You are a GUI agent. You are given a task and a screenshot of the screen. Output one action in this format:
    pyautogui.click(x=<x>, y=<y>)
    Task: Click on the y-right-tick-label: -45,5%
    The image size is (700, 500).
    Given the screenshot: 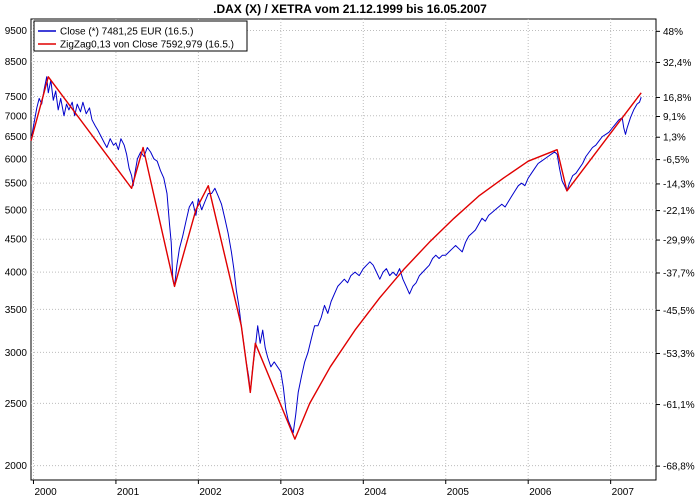 What is the action you would take?
    pyautogui.click(x=679, y=311)
    